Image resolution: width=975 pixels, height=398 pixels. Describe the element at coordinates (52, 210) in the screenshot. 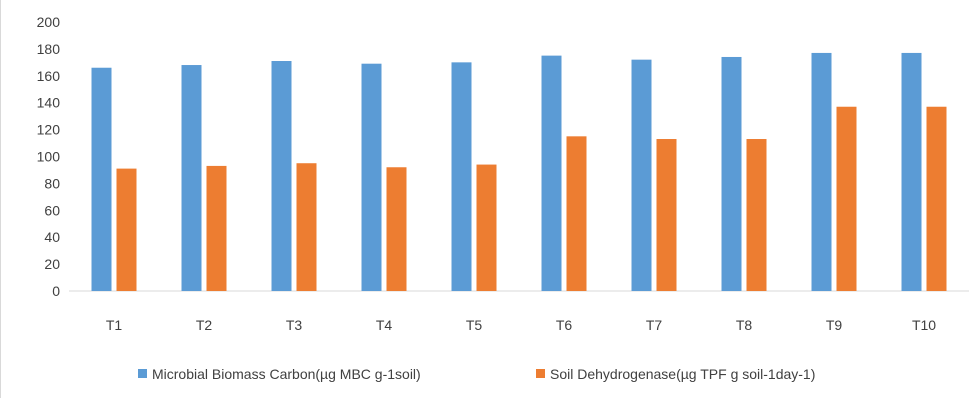

I see `y-tick-label: 60` at that location.